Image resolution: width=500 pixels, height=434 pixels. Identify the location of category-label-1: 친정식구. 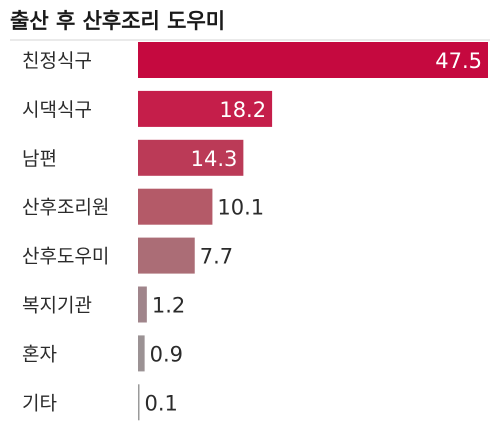
(57, 61).